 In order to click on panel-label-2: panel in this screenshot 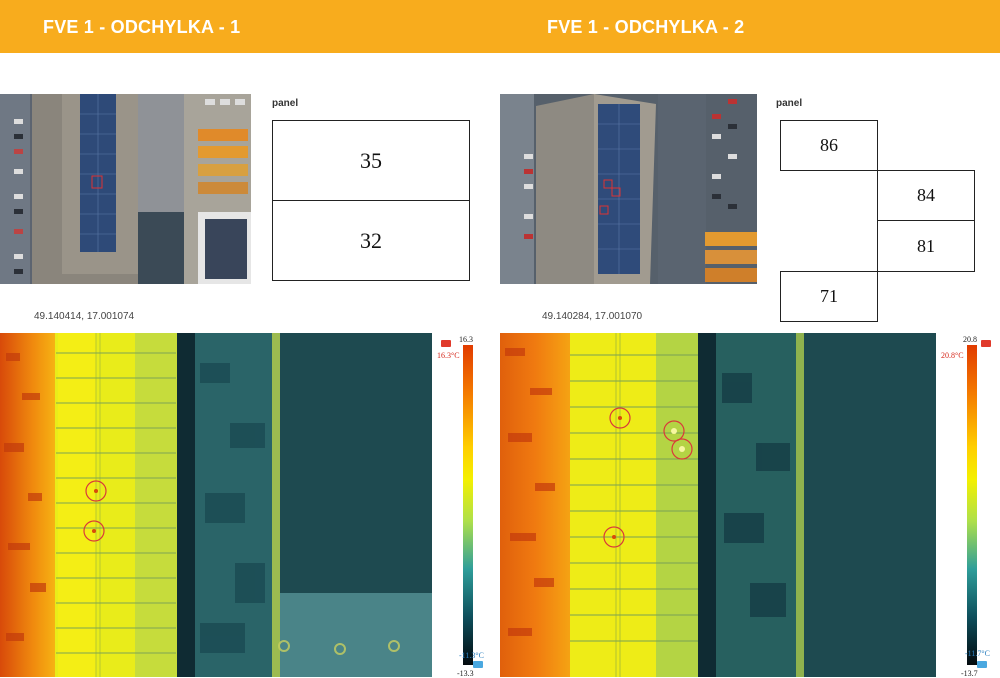, I will do `click(789, 103)`.